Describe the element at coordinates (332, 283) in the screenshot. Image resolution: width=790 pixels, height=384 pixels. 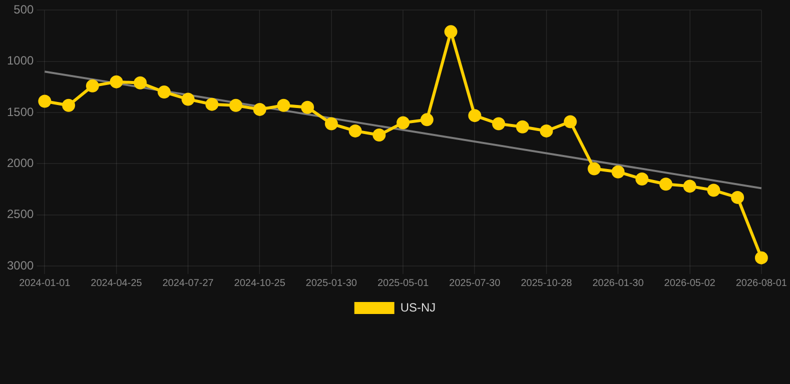
I see `x-tick-label: 2025-01-30` at that location.